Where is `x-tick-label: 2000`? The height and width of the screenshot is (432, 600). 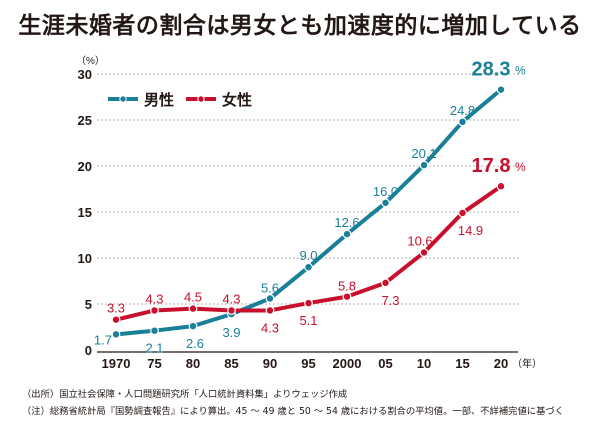
x-tick-label: 2000 is located at coordinates (347, 363).